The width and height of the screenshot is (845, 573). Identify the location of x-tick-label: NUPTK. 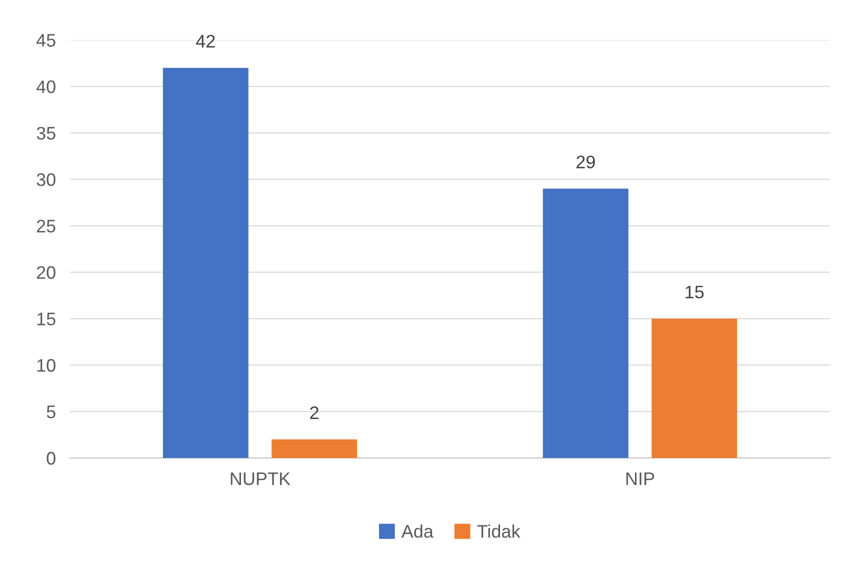
(260, 479).